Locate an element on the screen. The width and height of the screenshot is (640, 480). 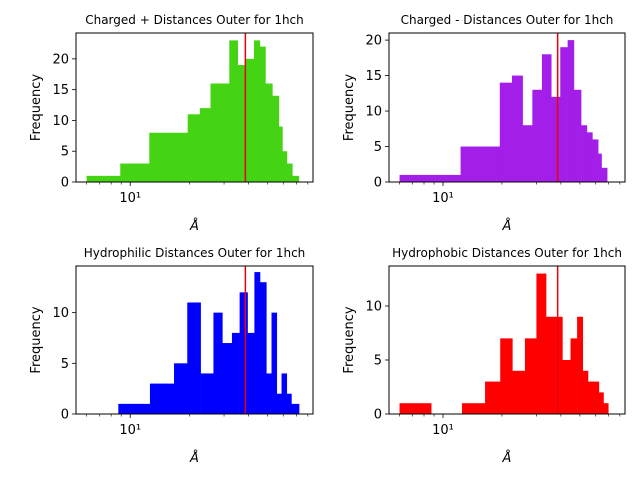
subplot-title: Charged + Distances Outer for 1hch is located at coordinates (194, 20).